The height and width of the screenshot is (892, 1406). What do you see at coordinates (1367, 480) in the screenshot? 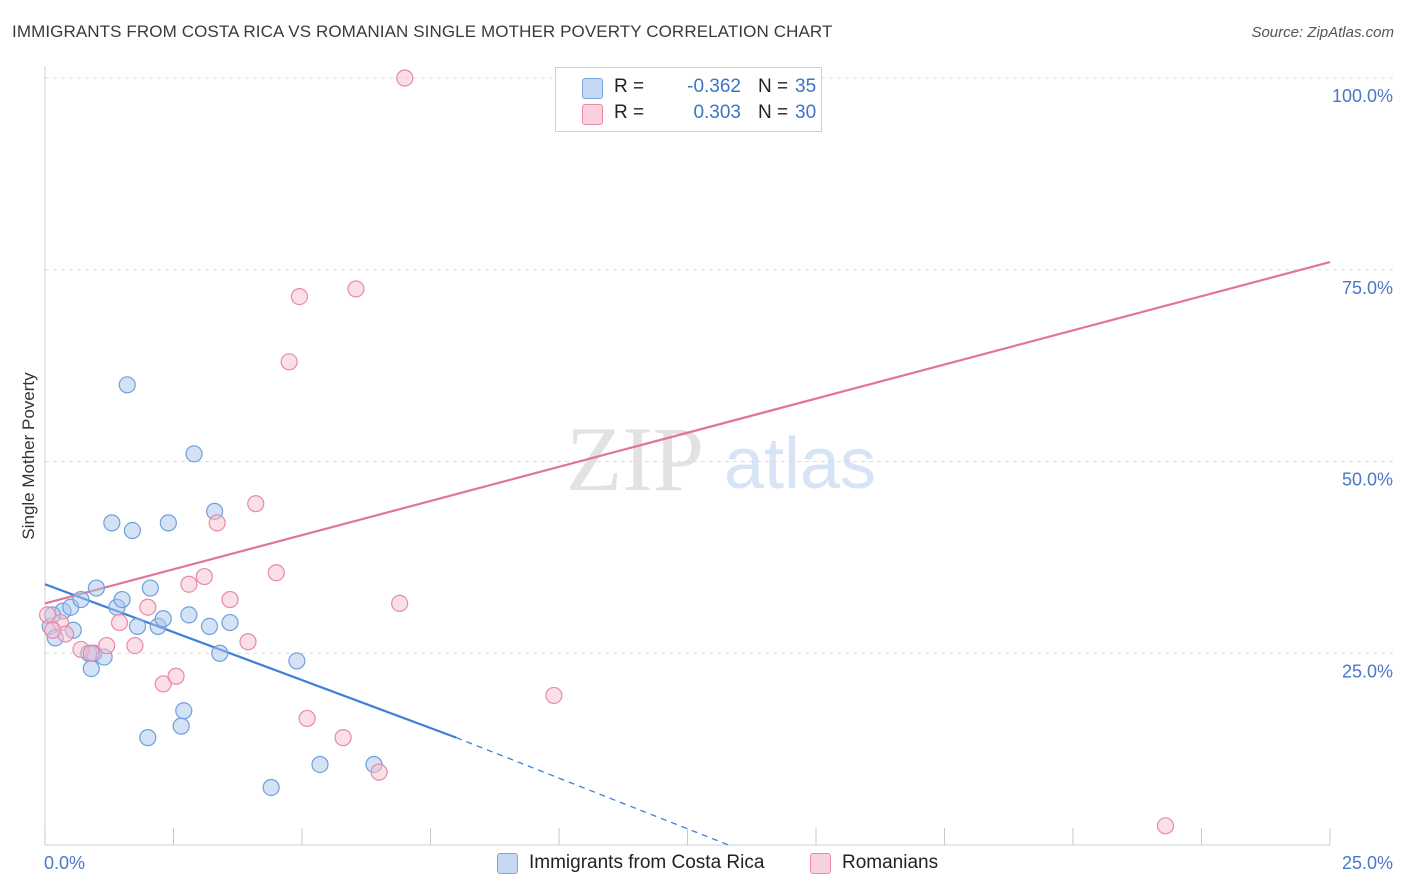
I see `y-tick-label: 50.0%` at bounding box center [1367, 480].